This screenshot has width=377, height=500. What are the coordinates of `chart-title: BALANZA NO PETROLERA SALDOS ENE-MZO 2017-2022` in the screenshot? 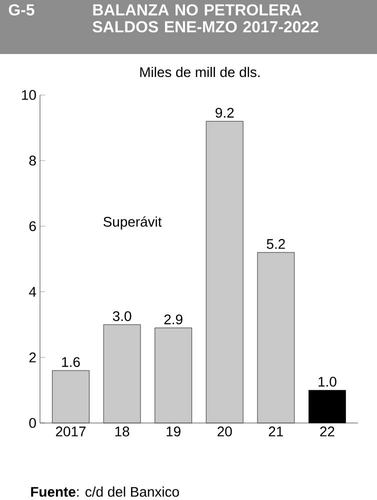 It's located at (205, 18).